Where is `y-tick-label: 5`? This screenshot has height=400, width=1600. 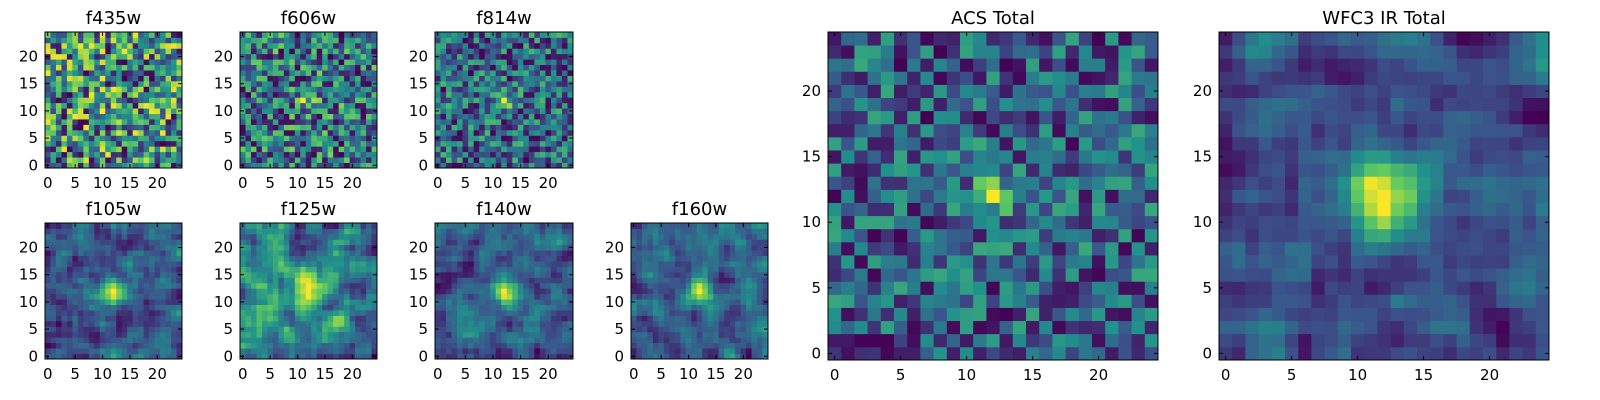
y-tick-label: 5 is located at coordinates (619, 329).